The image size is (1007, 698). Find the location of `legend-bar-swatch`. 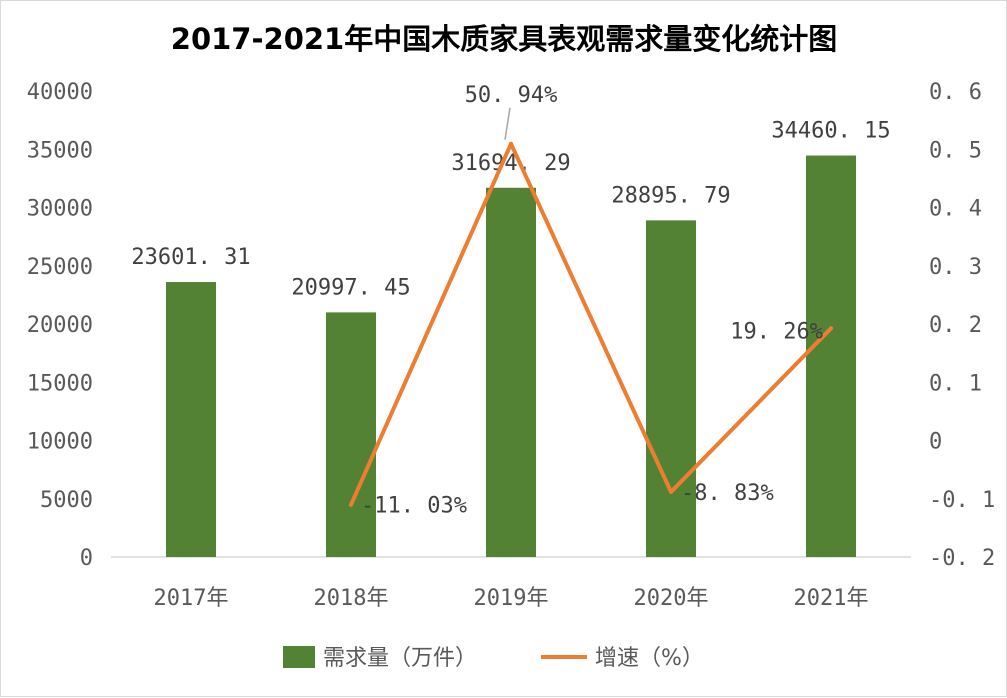

legend-bar-swatch is located at coordinates (299, 657).